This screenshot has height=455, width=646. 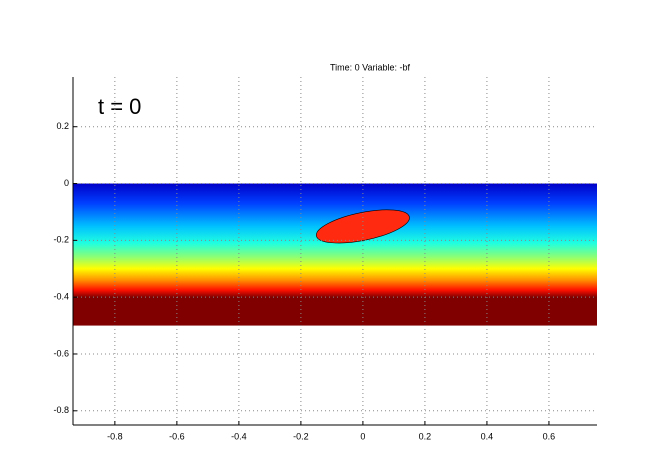 I want to click on annotation: t = 0, so click(x=119, y=106).